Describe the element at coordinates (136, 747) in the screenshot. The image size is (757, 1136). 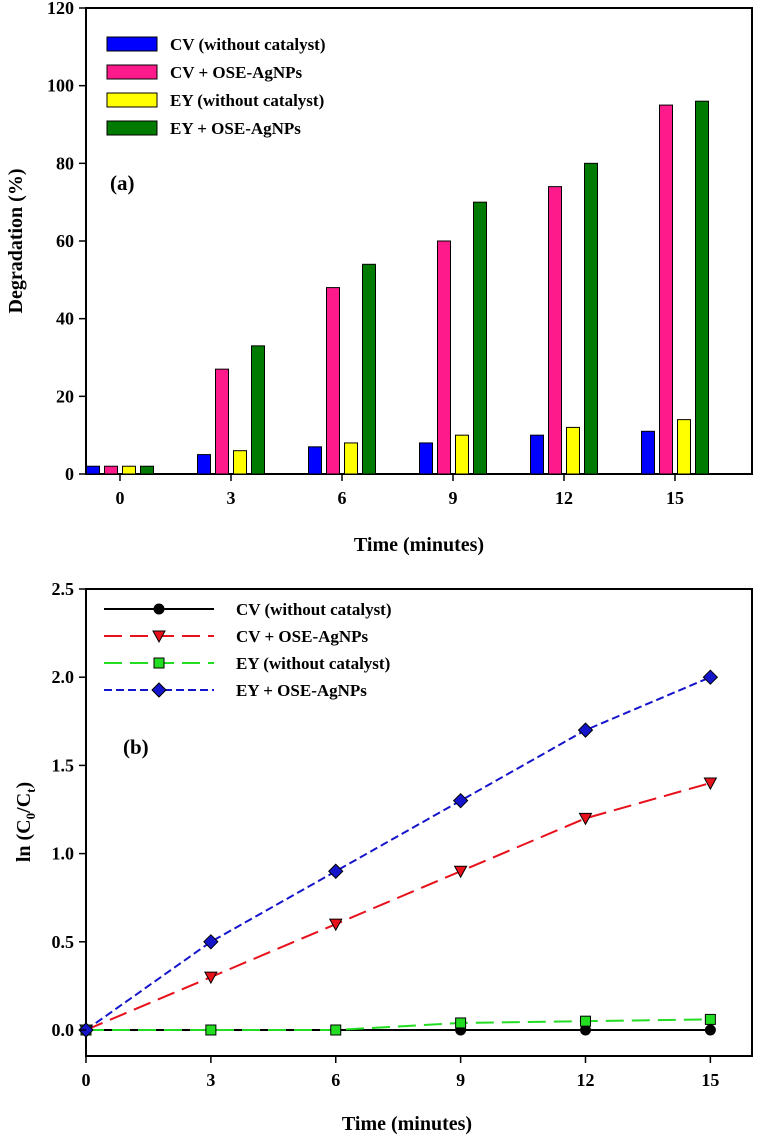
I see `panel-b-label: (b)` at that location.